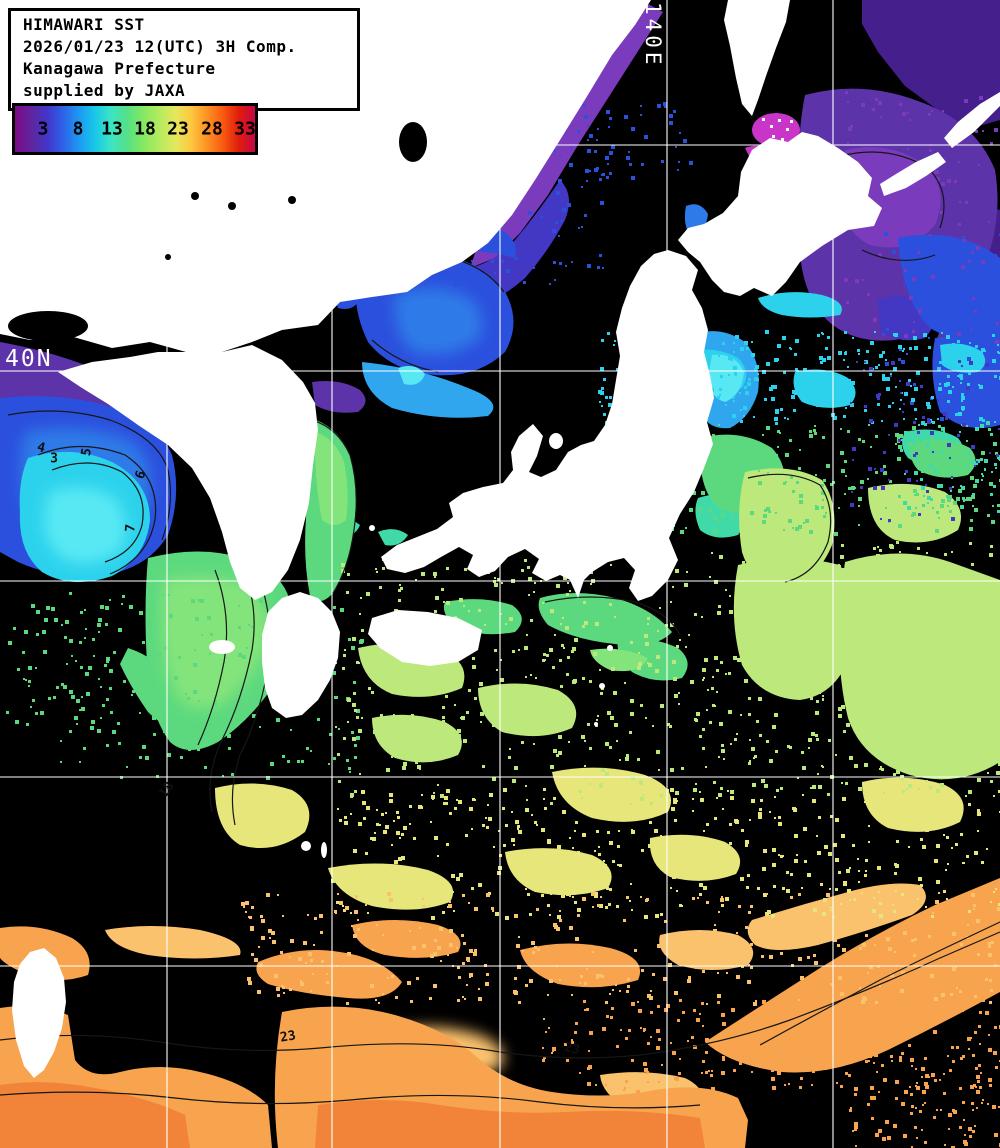 The image size is (1000, 1148). Describe the element at coordinates (112, 129) in the screenshot. I see `colorbar-tick: 13` at that location.